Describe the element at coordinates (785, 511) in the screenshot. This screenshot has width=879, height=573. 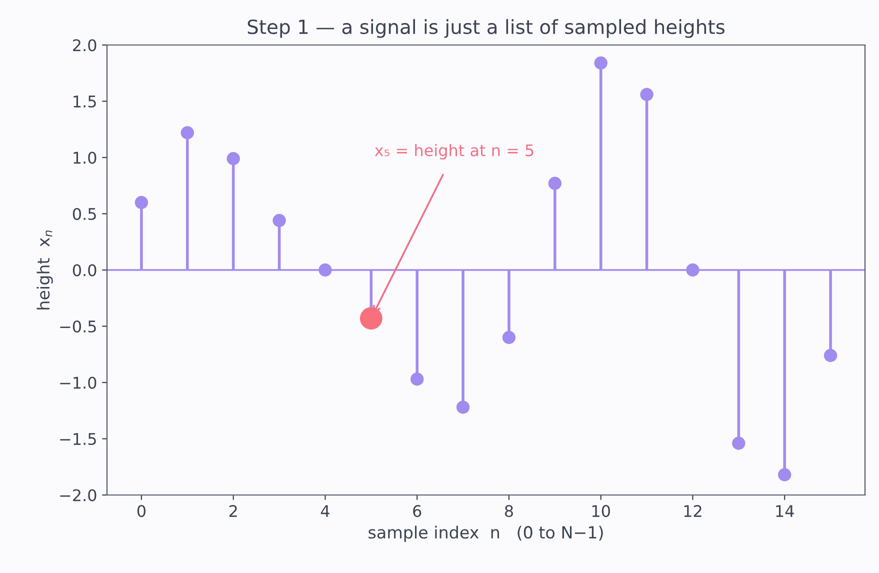
I see `x-tick-label: 14` at that location.